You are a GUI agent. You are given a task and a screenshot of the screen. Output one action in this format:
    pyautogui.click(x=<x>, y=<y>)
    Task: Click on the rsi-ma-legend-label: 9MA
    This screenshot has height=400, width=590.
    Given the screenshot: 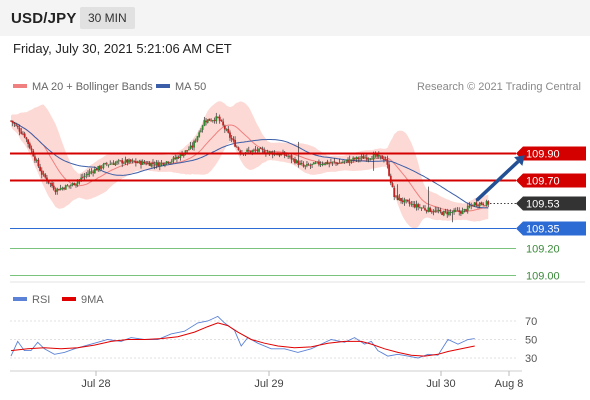 What is the action you would take?
    pyautogui.click(x=92, y=300)
    